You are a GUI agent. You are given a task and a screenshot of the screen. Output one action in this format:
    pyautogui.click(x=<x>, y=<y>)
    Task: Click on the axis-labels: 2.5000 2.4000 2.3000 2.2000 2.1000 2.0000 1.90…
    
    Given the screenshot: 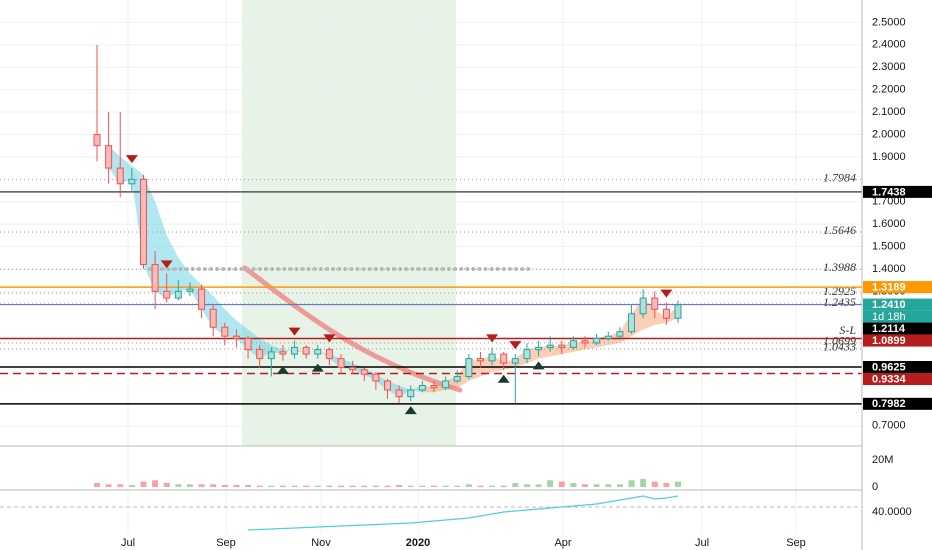 What is the action you would take?
    pyautogui.click(x=897, y=267)
    